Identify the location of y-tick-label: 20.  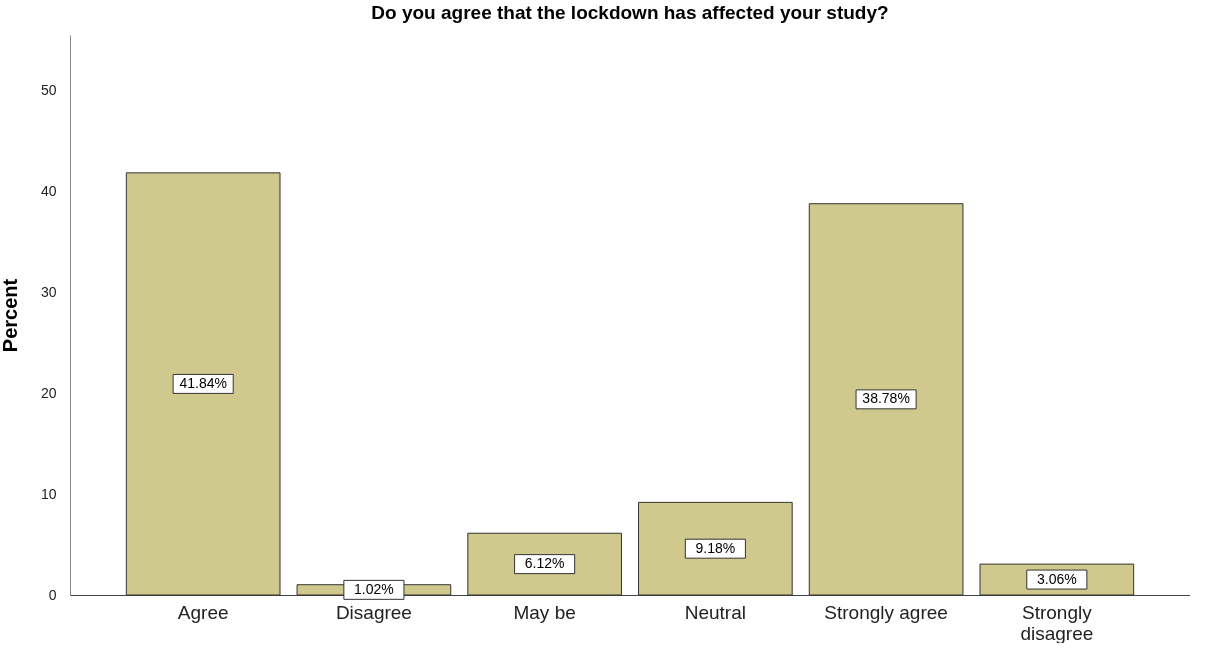
(48, 392).